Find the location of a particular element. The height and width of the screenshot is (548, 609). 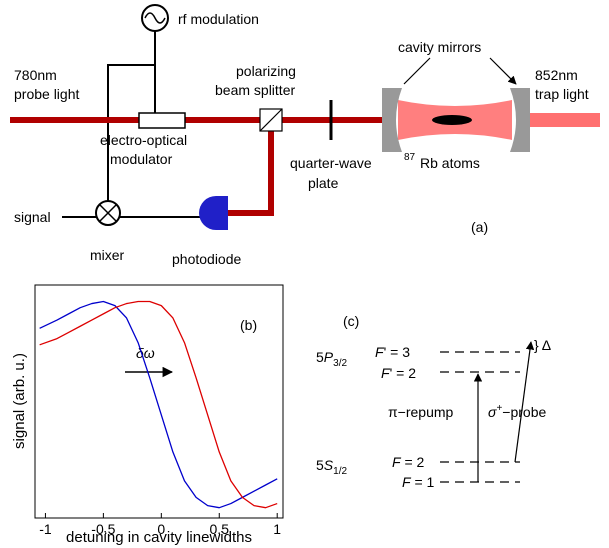

mirror-arrows is located at coordinates (459, 70).